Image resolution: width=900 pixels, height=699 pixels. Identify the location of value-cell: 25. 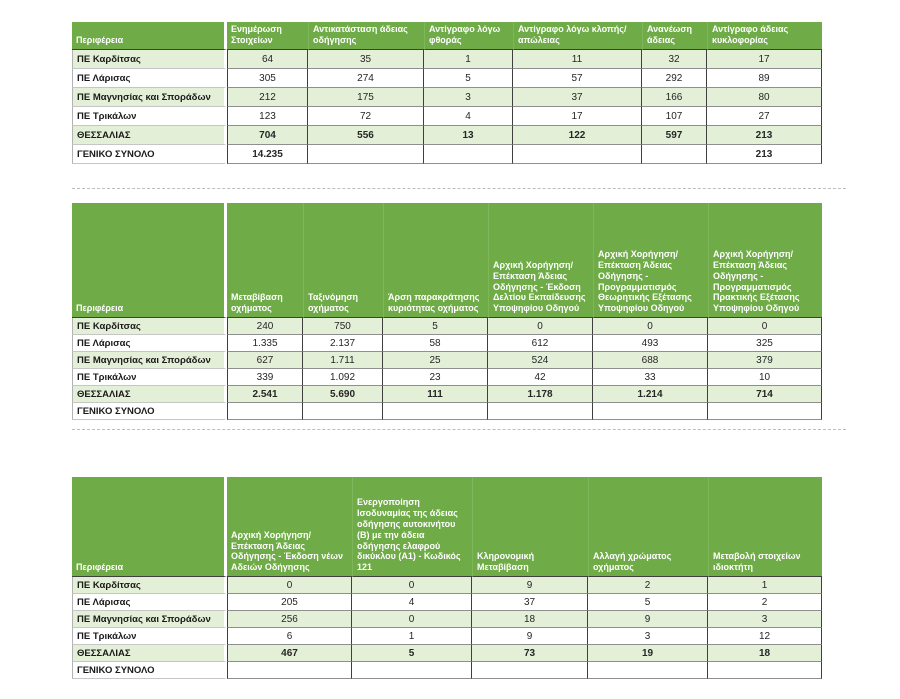
(435, 360).